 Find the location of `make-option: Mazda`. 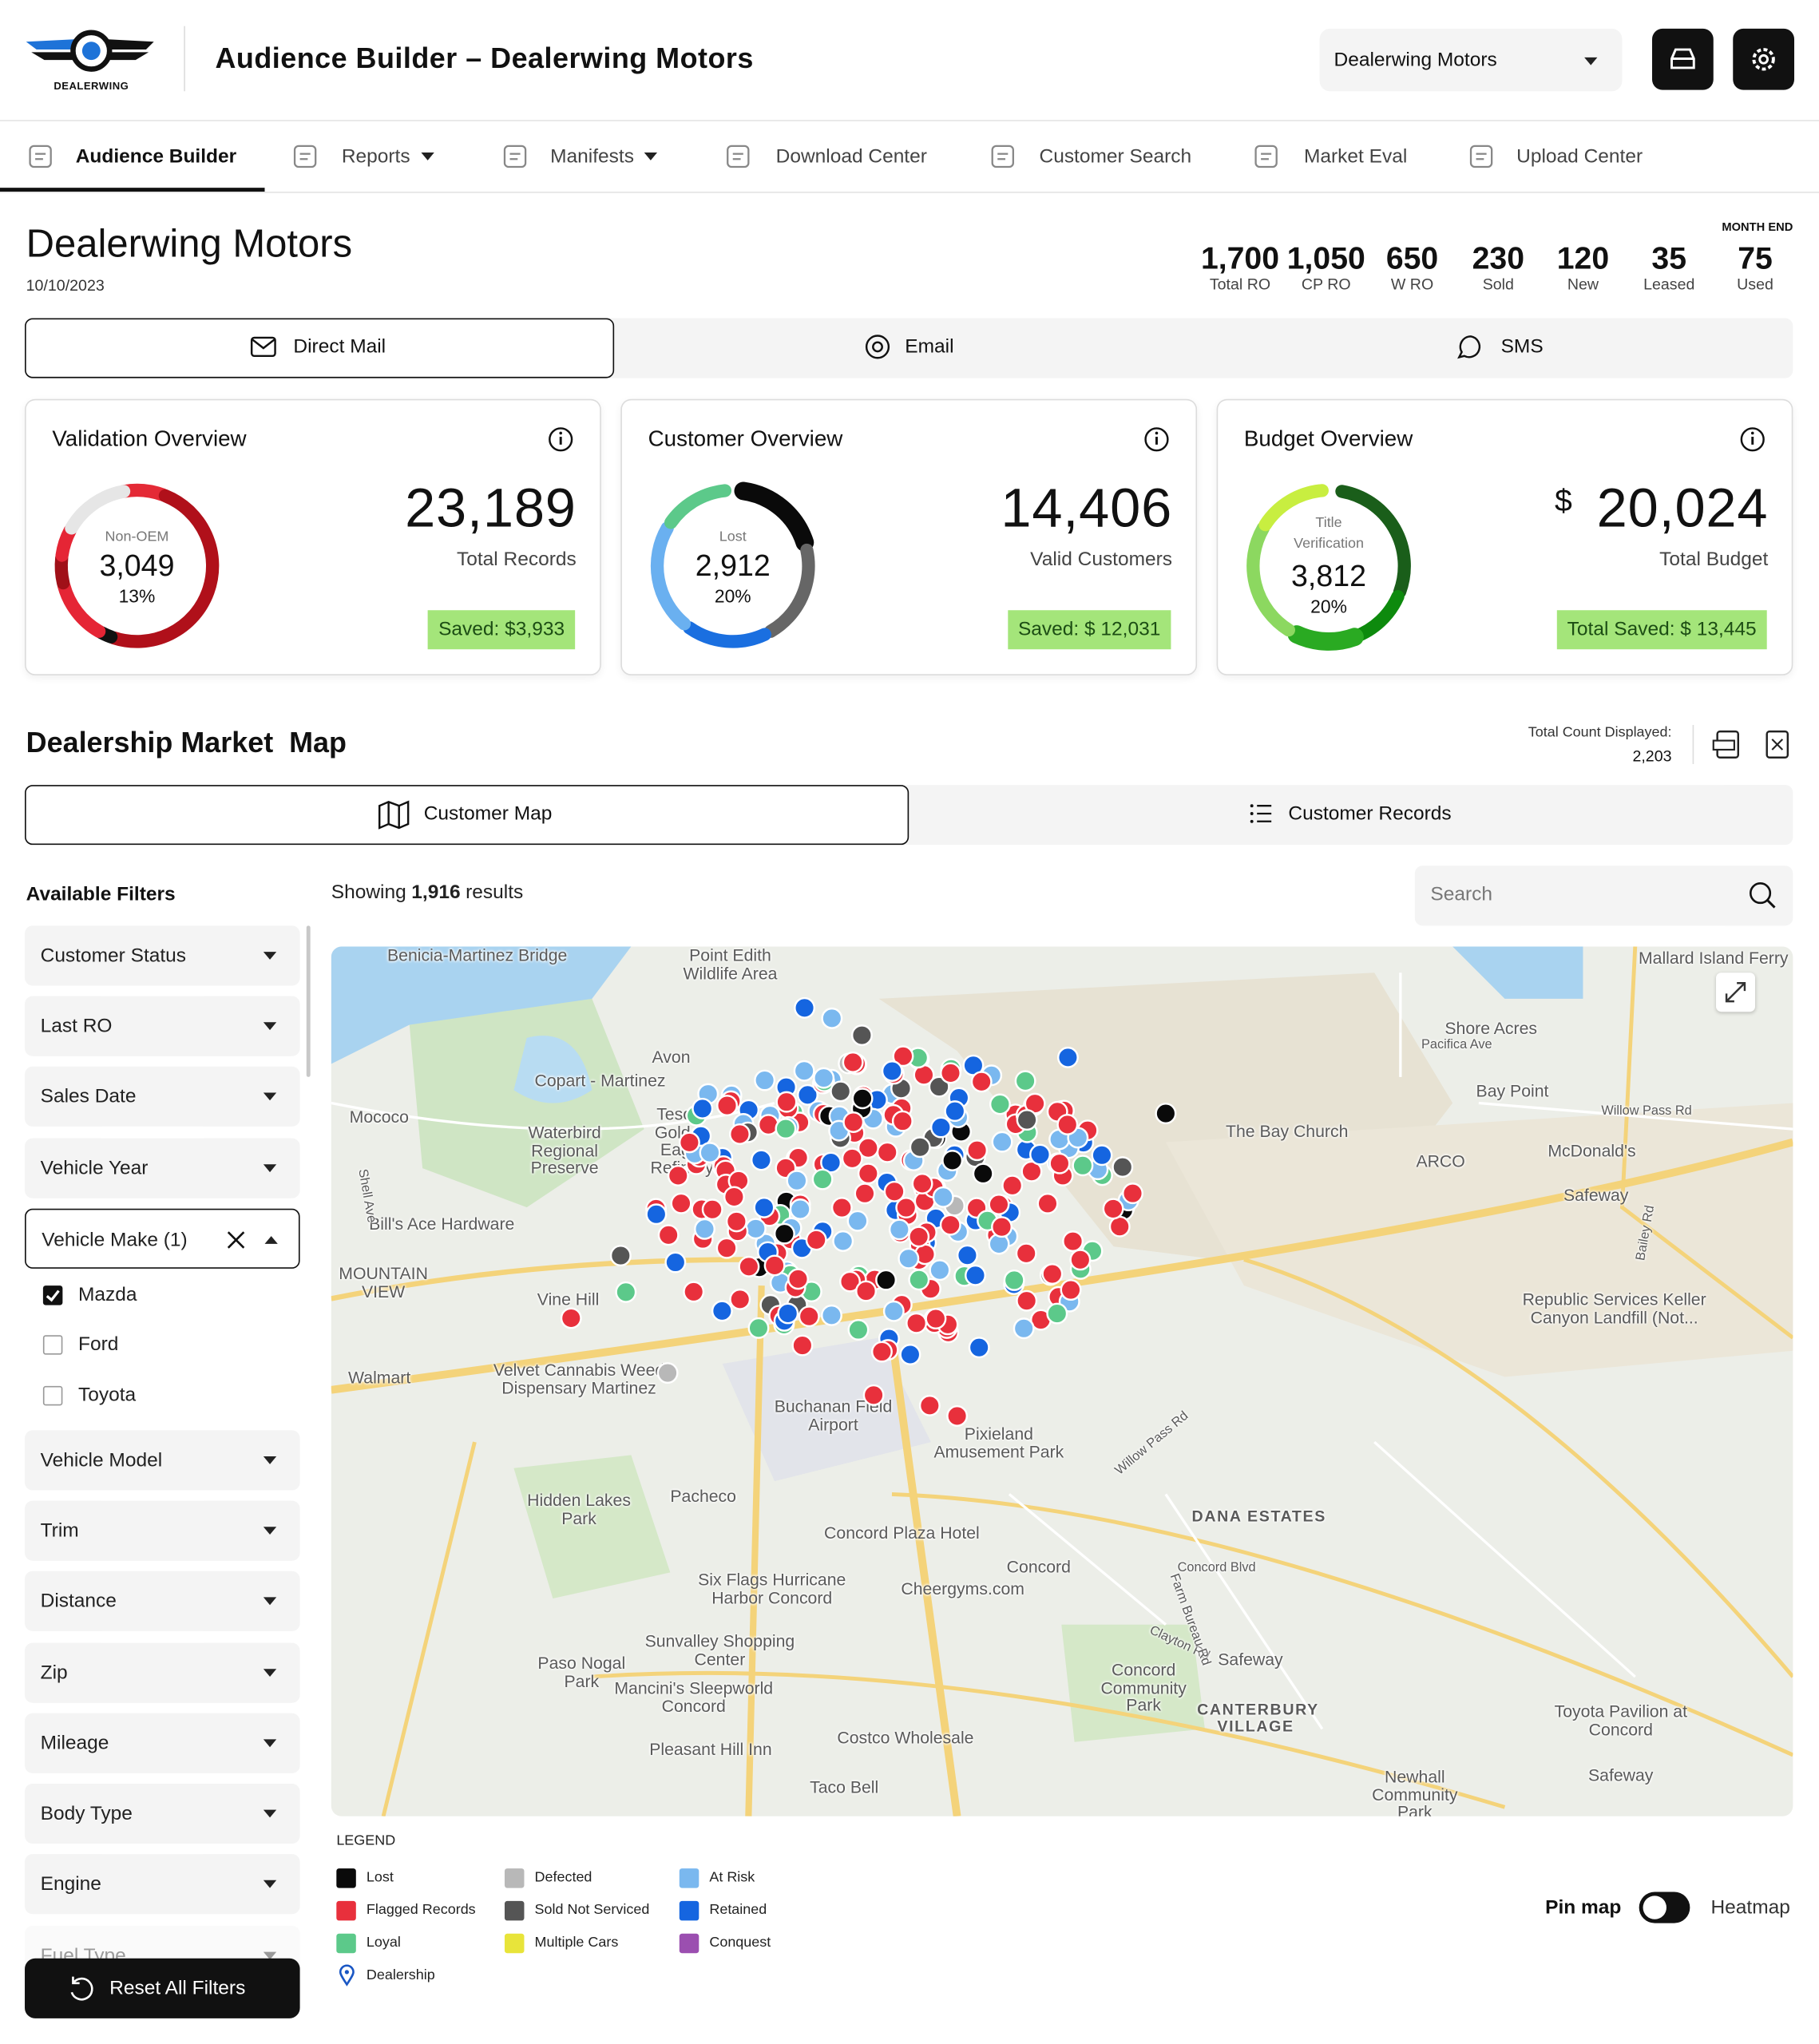

make-option: Mazda is located at coordinates (107, 1294).